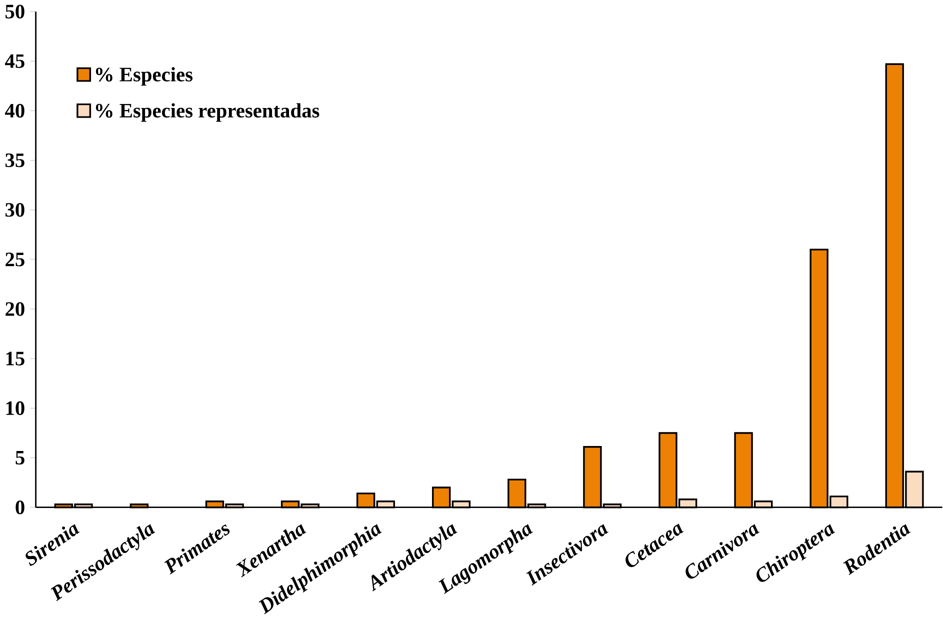  Describe the element at coordinates (15, 11) in the screenshot. I see `y-tick-label: 50` at that location.